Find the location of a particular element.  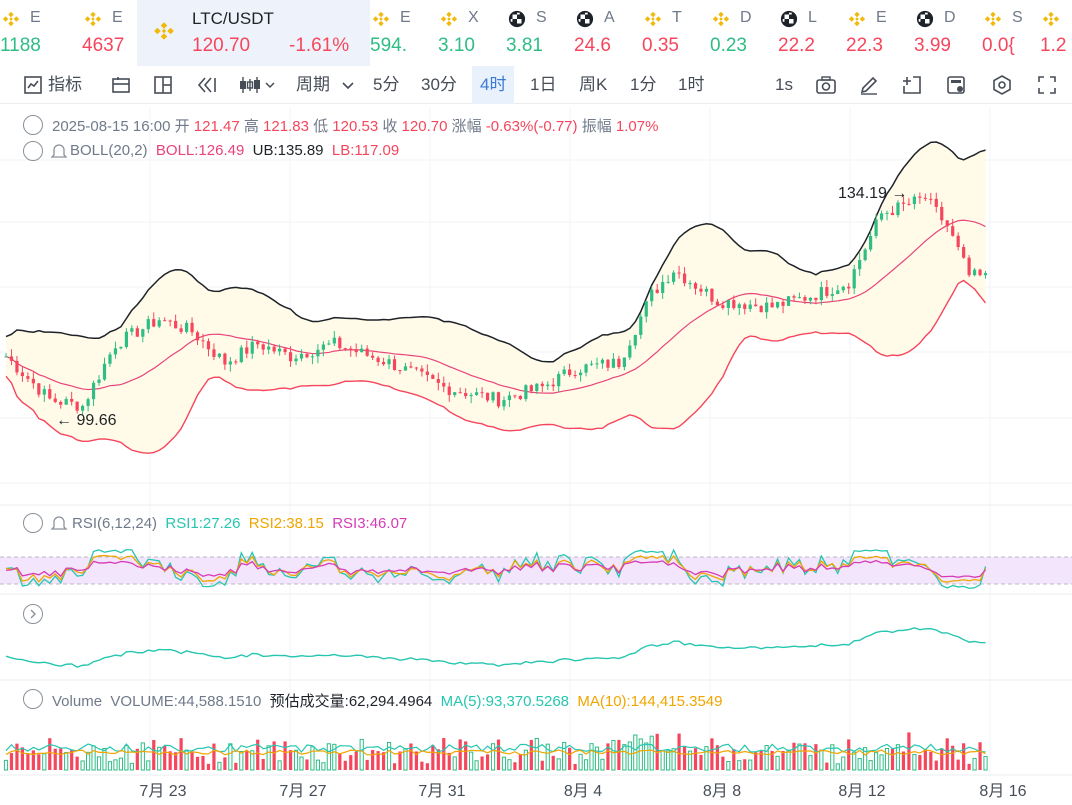

rsi1-value: RSI1:27.26 is located at coordinates (203, 523).